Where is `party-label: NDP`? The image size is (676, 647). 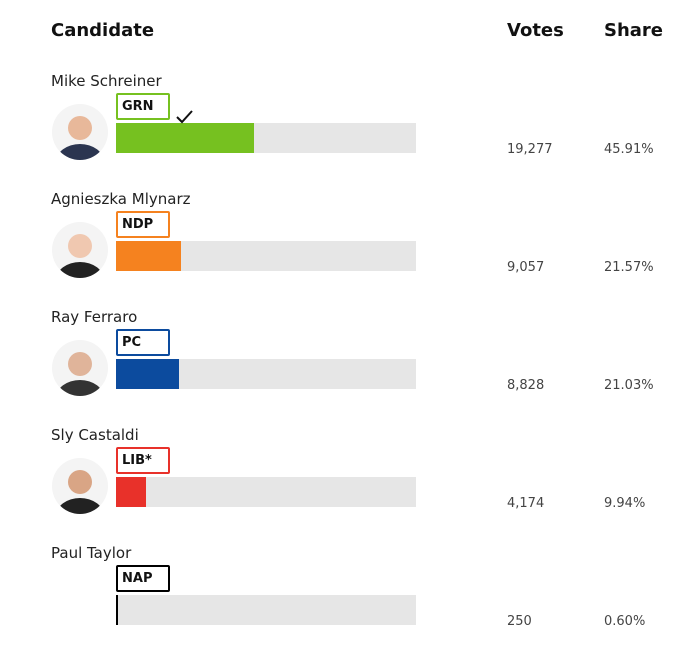
party-label: NDP is located at coordinates (143, 224).